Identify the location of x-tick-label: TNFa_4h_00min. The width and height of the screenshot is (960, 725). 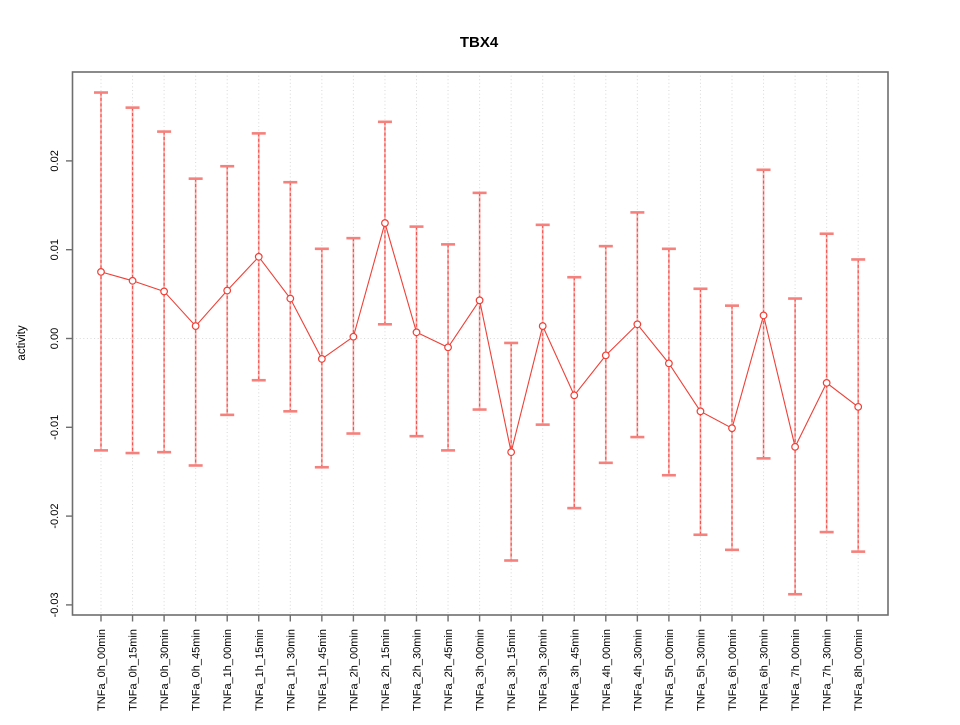
(607, 670).